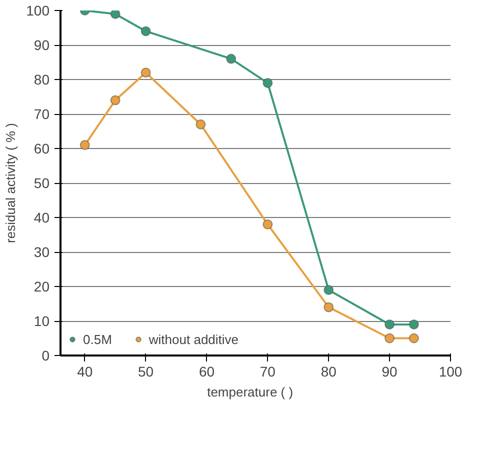 This screenshot has width=477, height=465. I want to click on x-tick-label: 40, so click(85, 372).